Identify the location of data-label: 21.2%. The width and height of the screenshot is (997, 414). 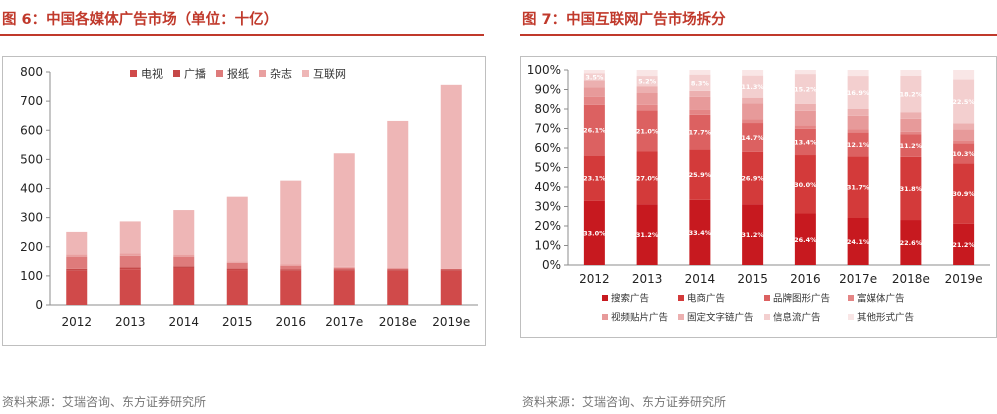
(963, 245).